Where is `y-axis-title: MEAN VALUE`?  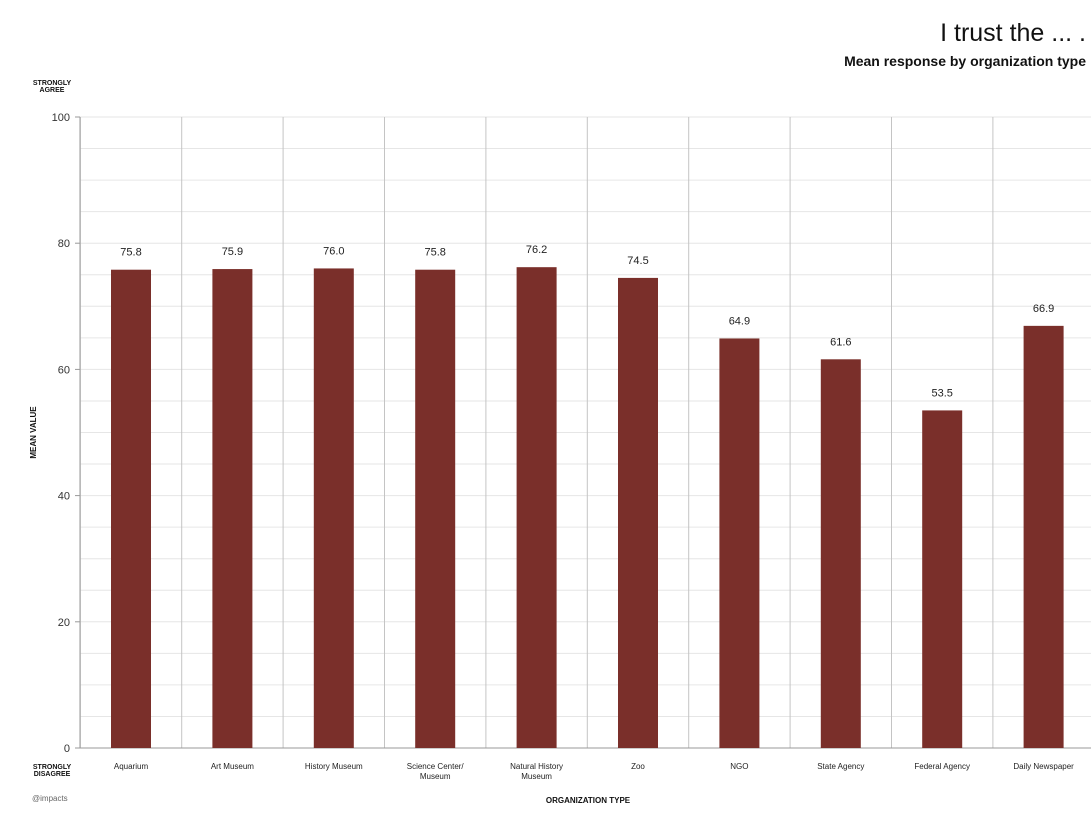
y-axis-title: MEAN VALUE is located at coordinates (33, 432).